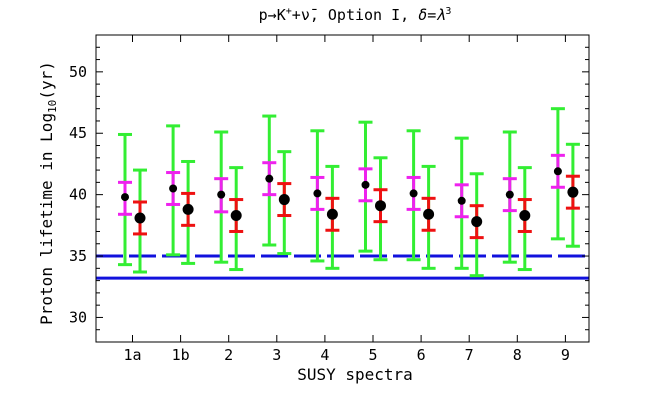 The height and width of the screenshot is (404, 654). What do you see at coordinates (132, 355) in the screenshot?
I see `x-tick-label: 1a` at bounding box center [132, 355].